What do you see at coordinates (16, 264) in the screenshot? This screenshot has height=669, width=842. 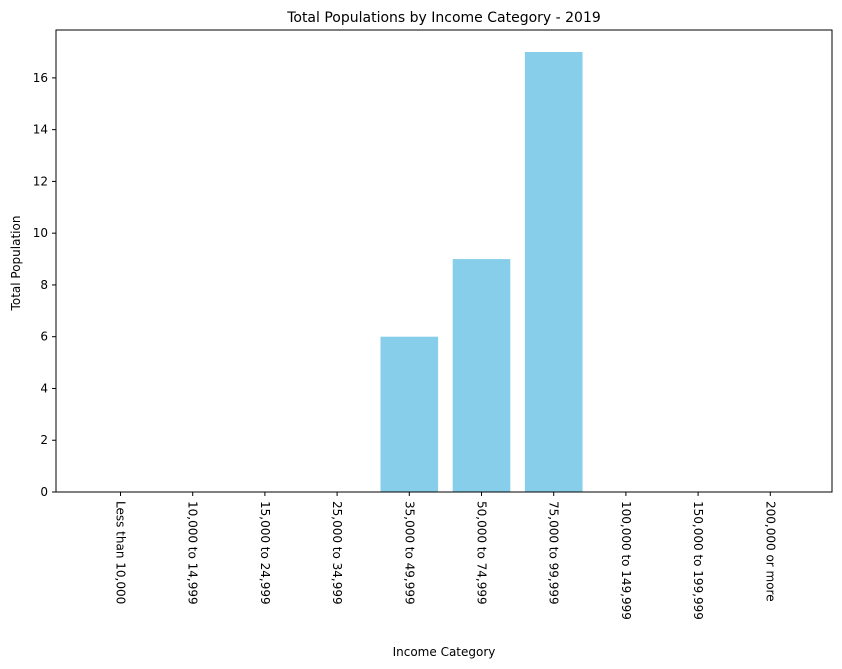 I see `y-axis-label: Total Population` at bounding box center [16, 264].